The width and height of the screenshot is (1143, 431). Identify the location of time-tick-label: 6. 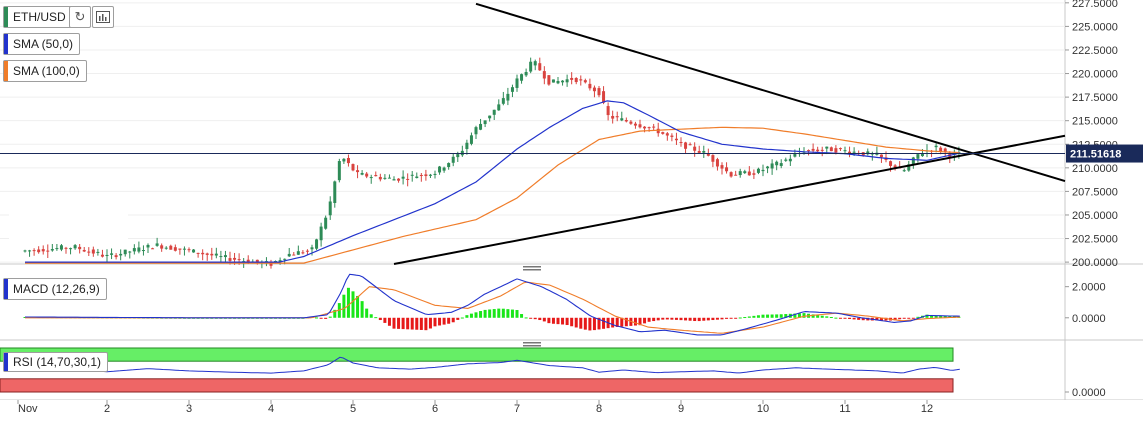
(435, 409).